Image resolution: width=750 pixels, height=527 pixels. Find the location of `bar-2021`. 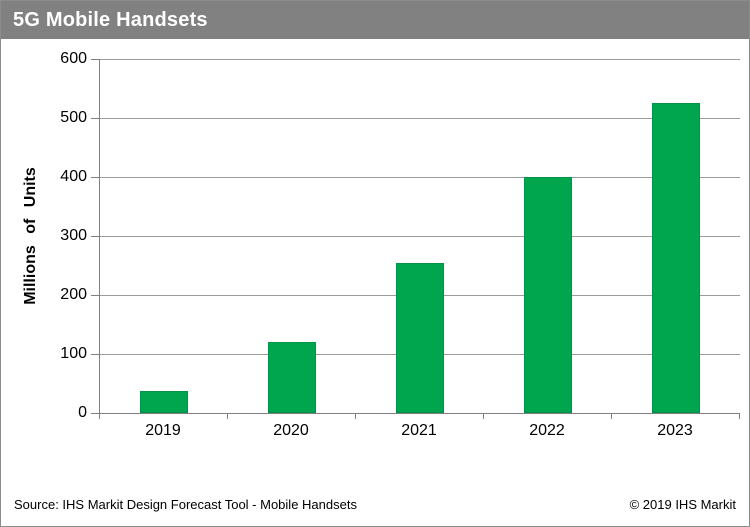

bar-2021 is located at coordinates (420, 337).